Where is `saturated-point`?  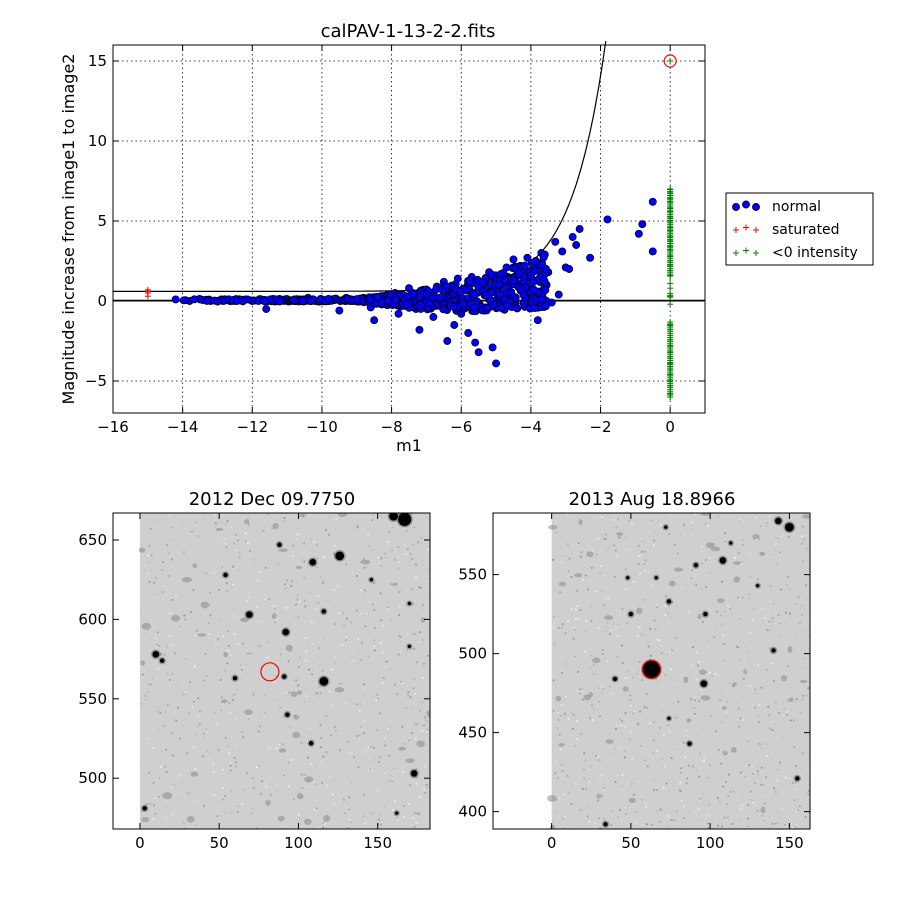
saturated-point is located at coordinates (147, 289).